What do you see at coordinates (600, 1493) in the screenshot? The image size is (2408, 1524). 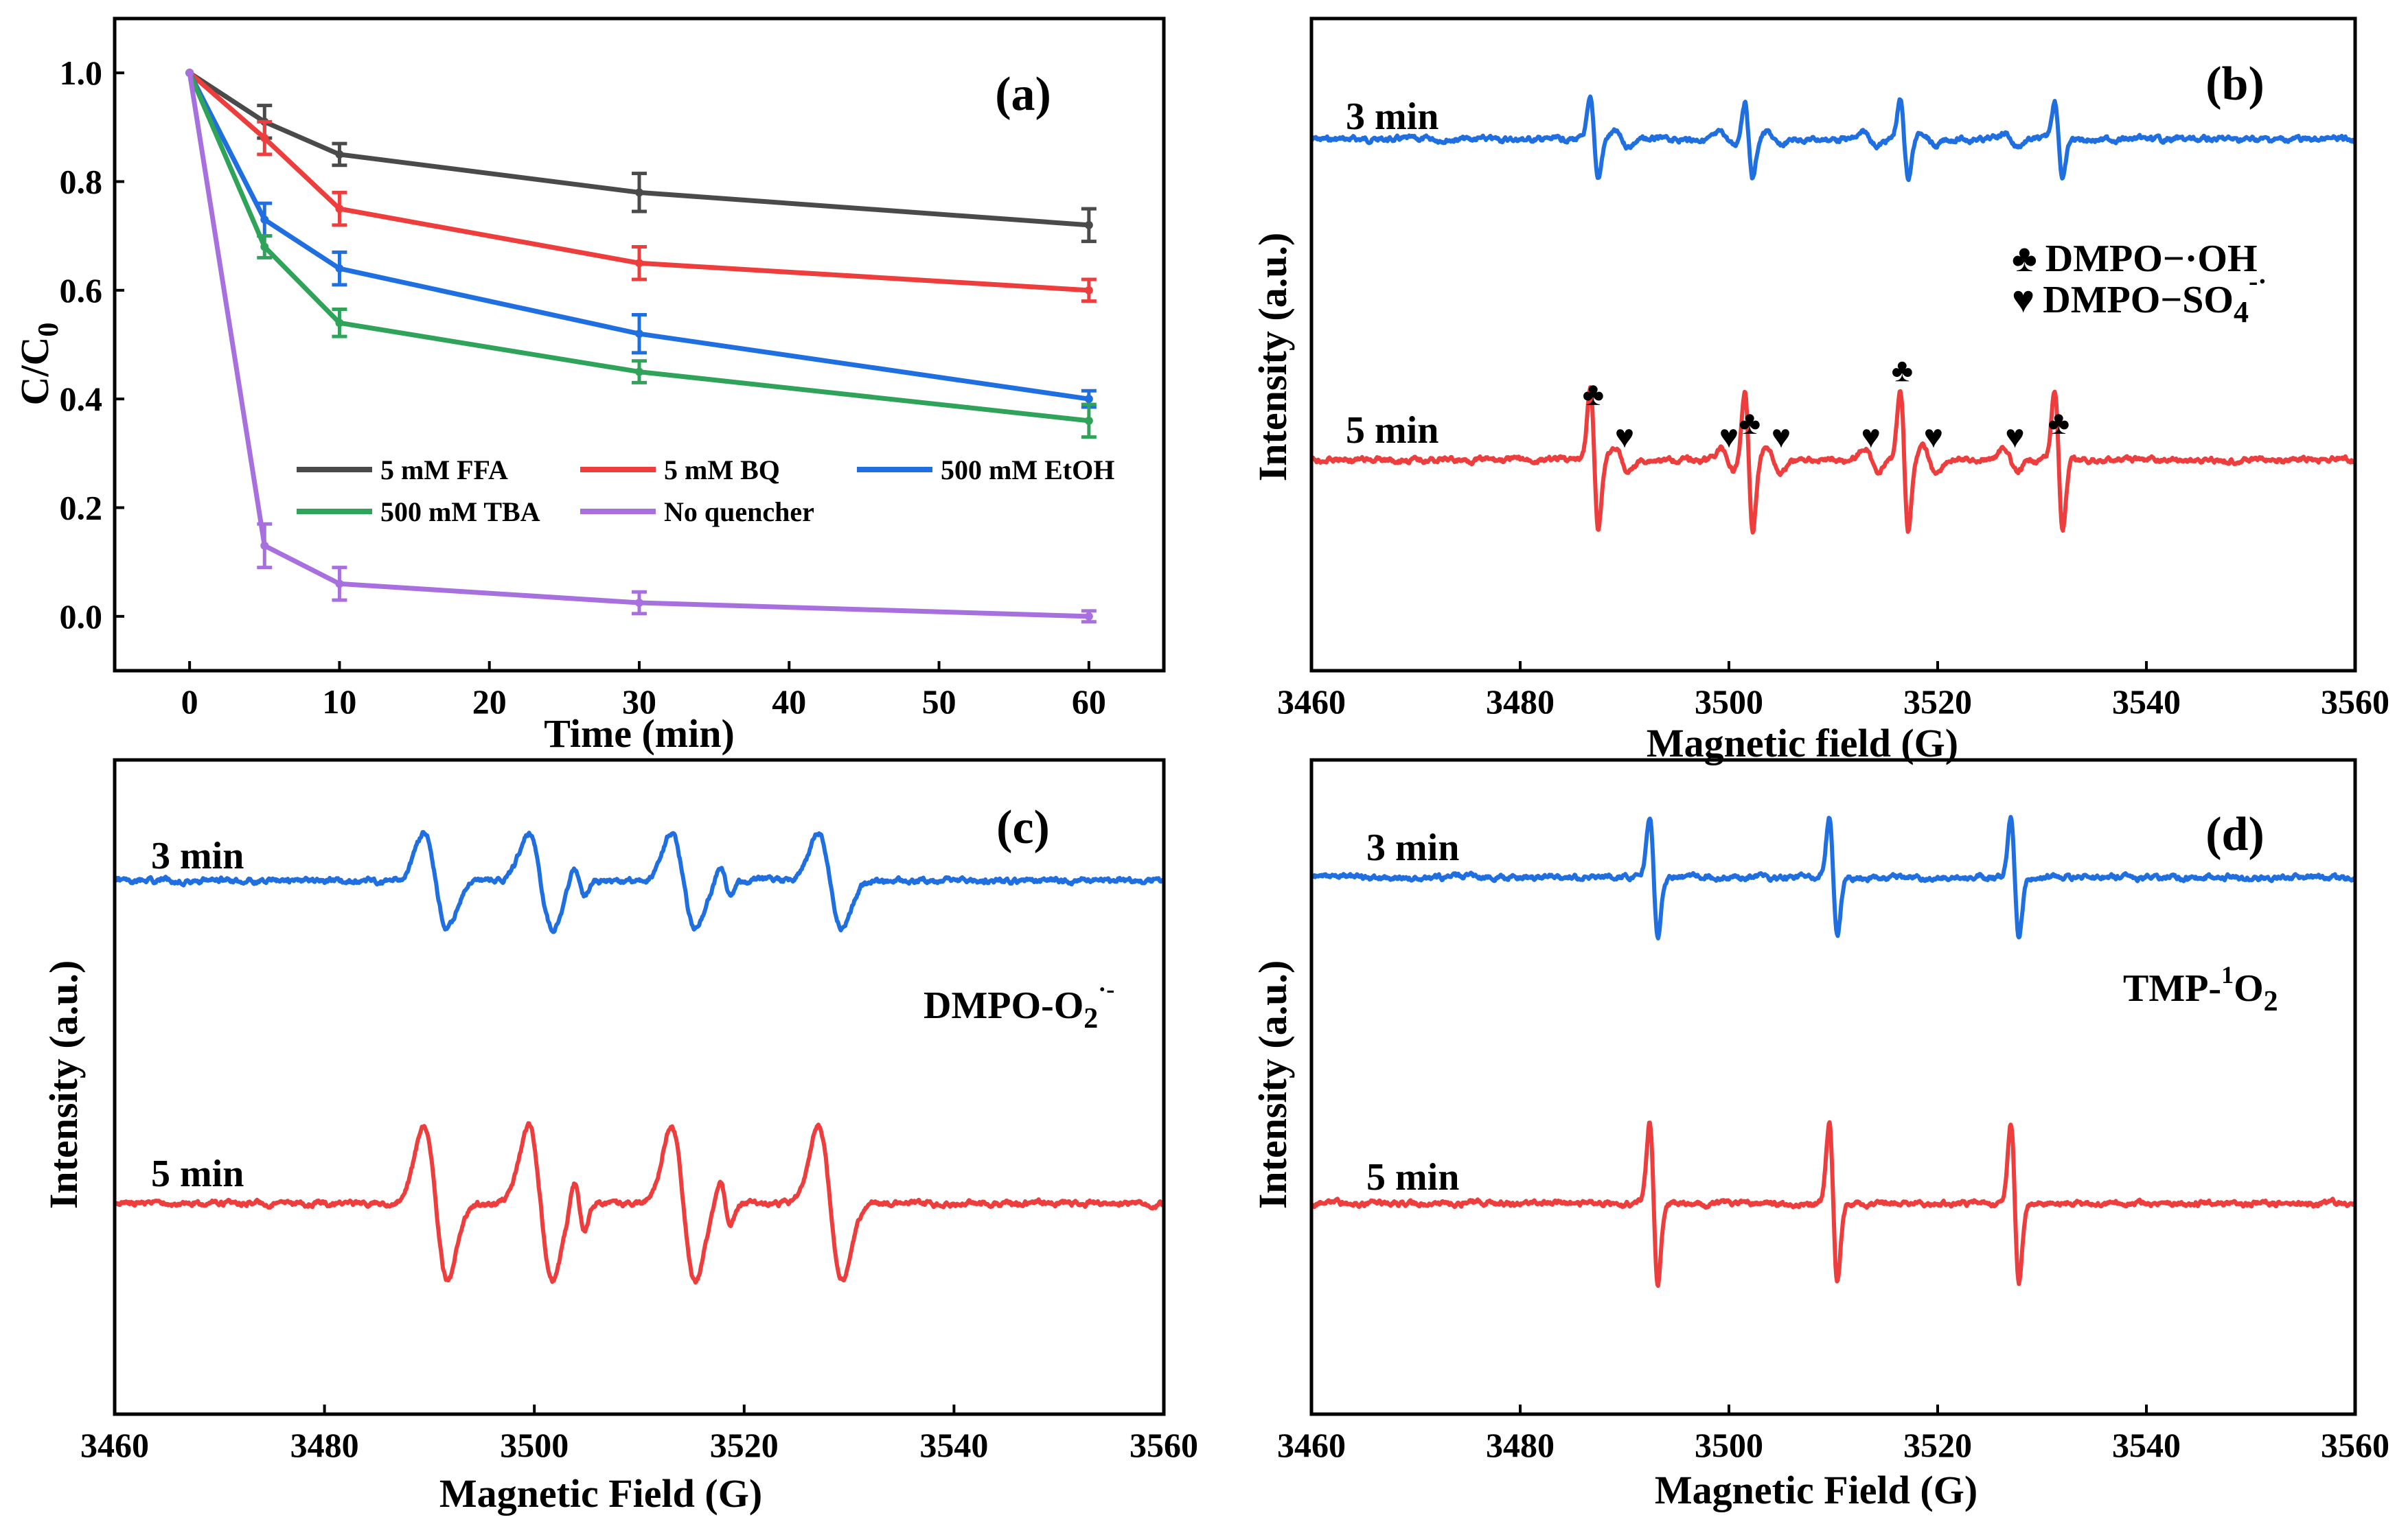 I see `panel-c-xlabel: Magnetic Field (G)` at bounding box center [600, 1493].